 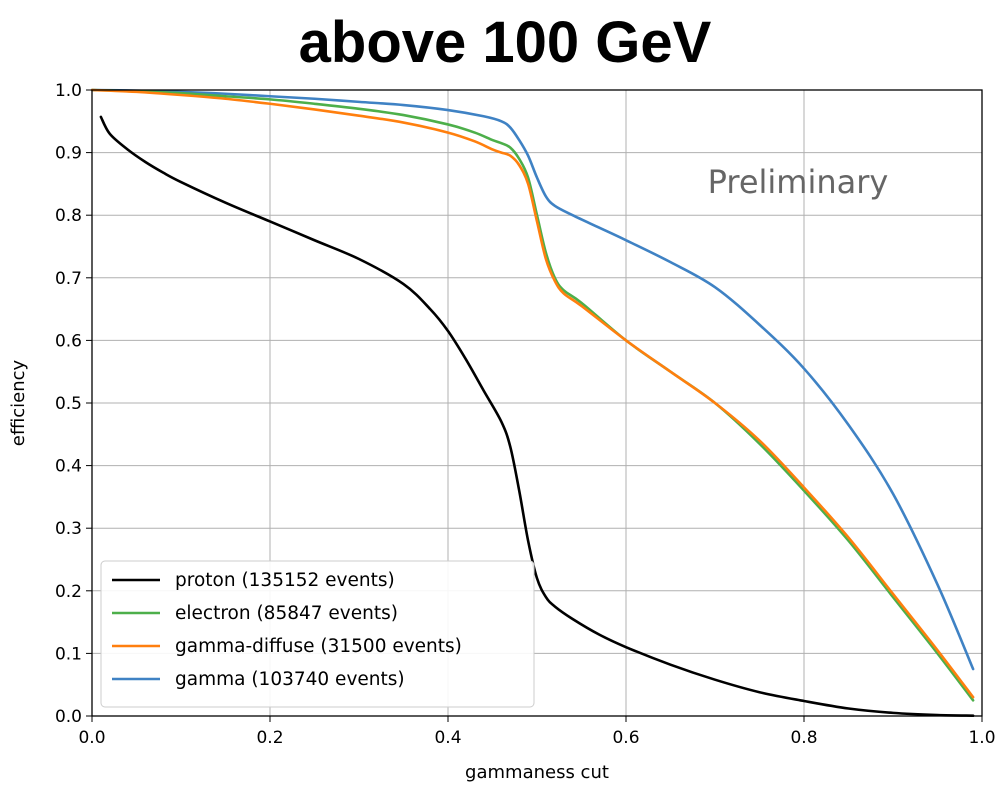 I want to click on y-tick-label: 0.3, so click(x=68, y=529).